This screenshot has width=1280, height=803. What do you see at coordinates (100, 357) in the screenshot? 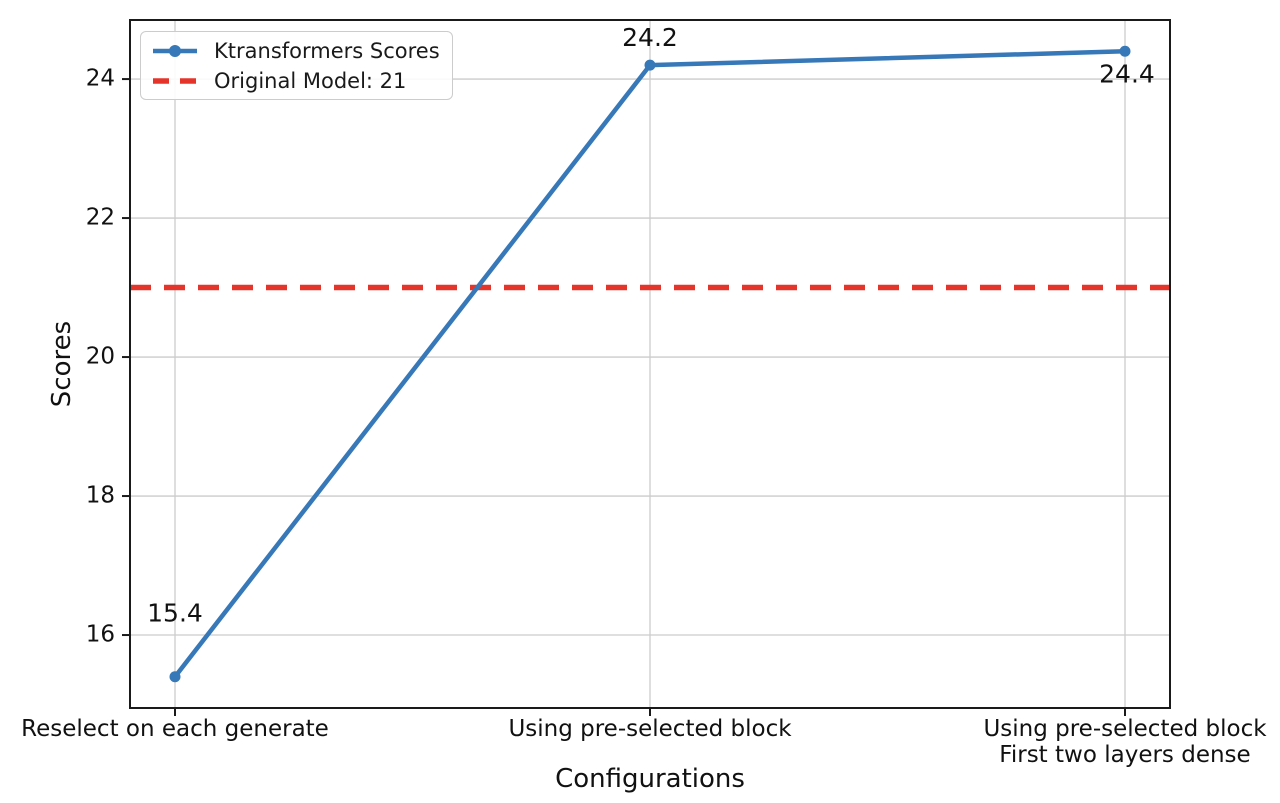
I see `y-tick-label: 20` at bounding box center [100, 357].